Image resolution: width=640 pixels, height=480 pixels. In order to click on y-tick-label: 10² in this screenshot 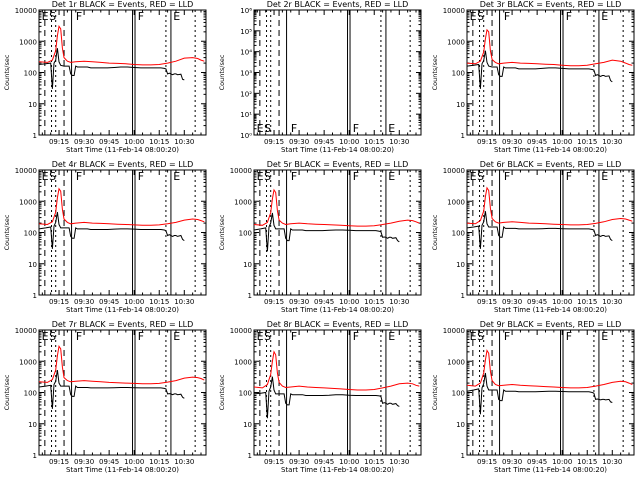, I will do `click(246, 94)`.